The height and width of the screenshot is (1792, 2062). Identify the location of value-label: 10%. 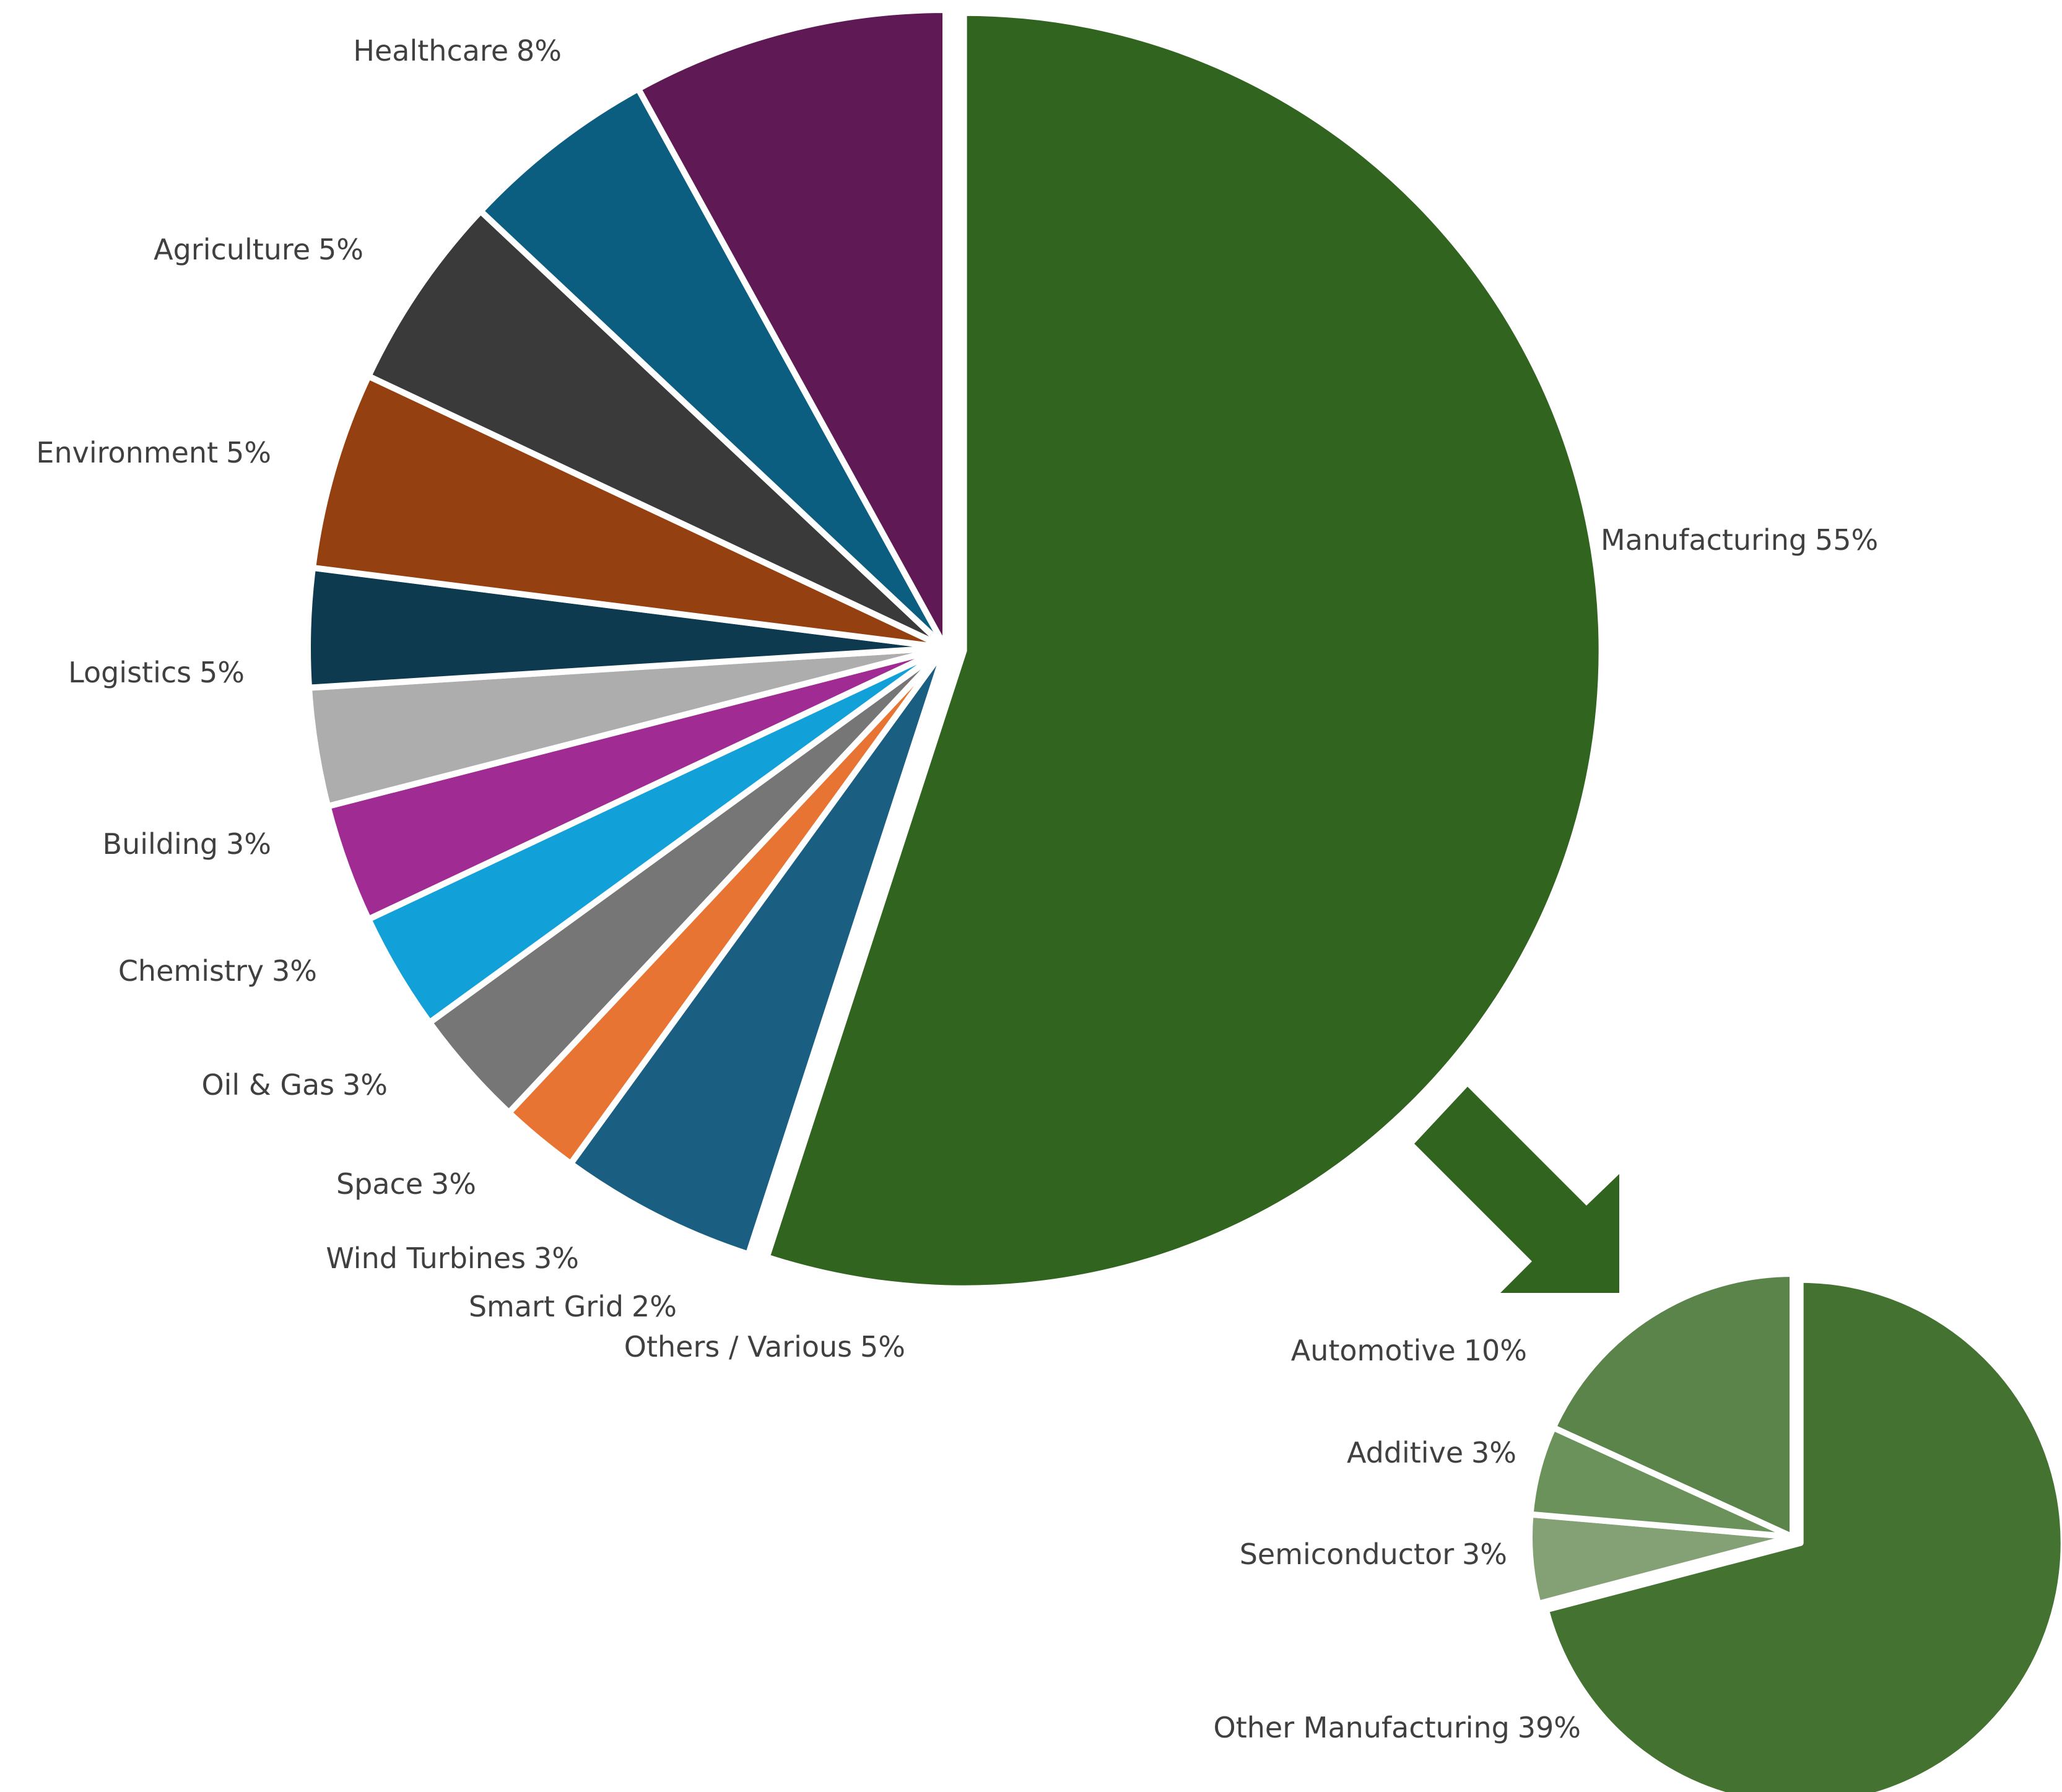
(1495, 1350).